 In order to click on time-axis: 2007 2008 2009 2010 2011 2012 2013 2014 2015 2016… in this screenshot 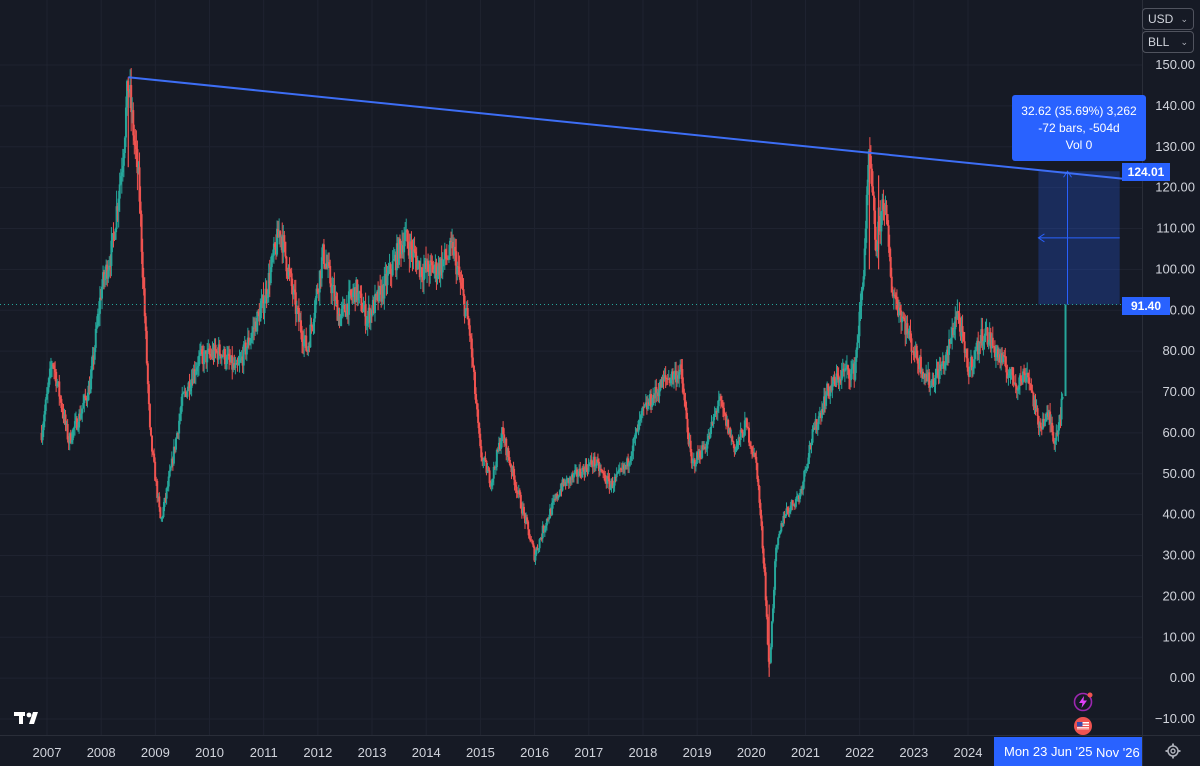, I will do `click(571, 750)`.